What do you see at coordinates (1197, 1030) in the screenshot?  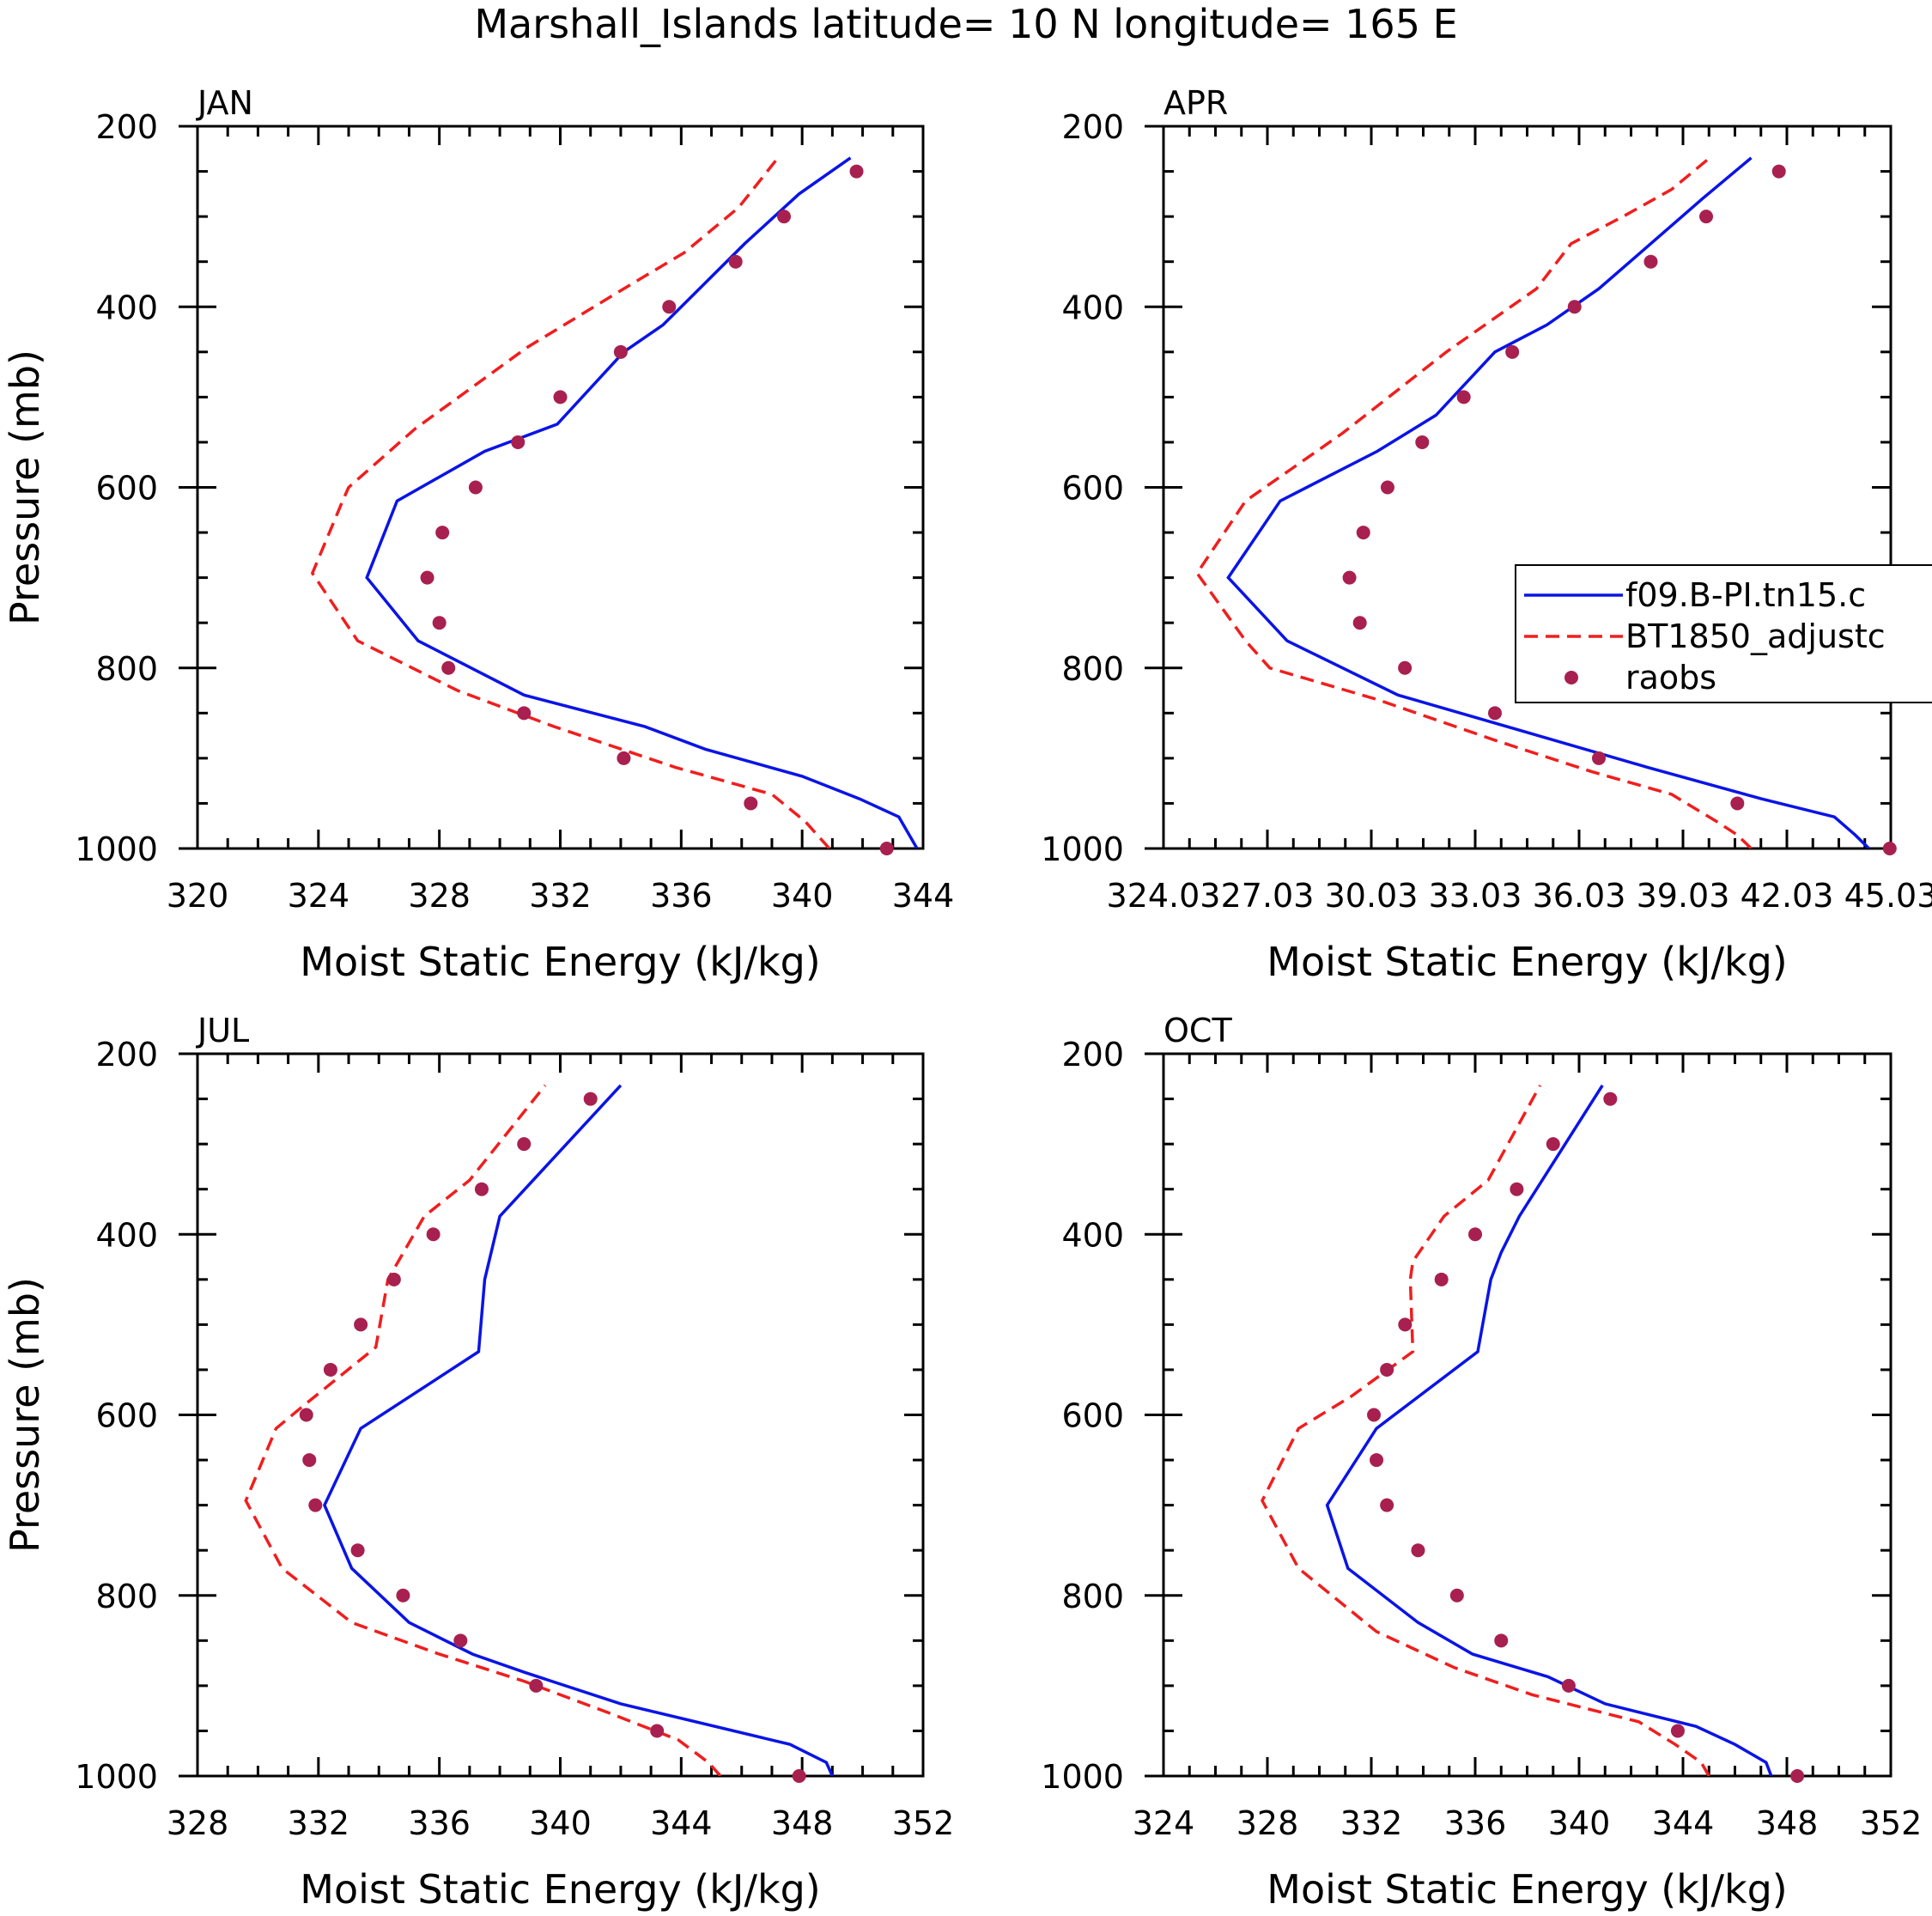 I see `panel-label: OCT` at bounding box center [1197, 1030].